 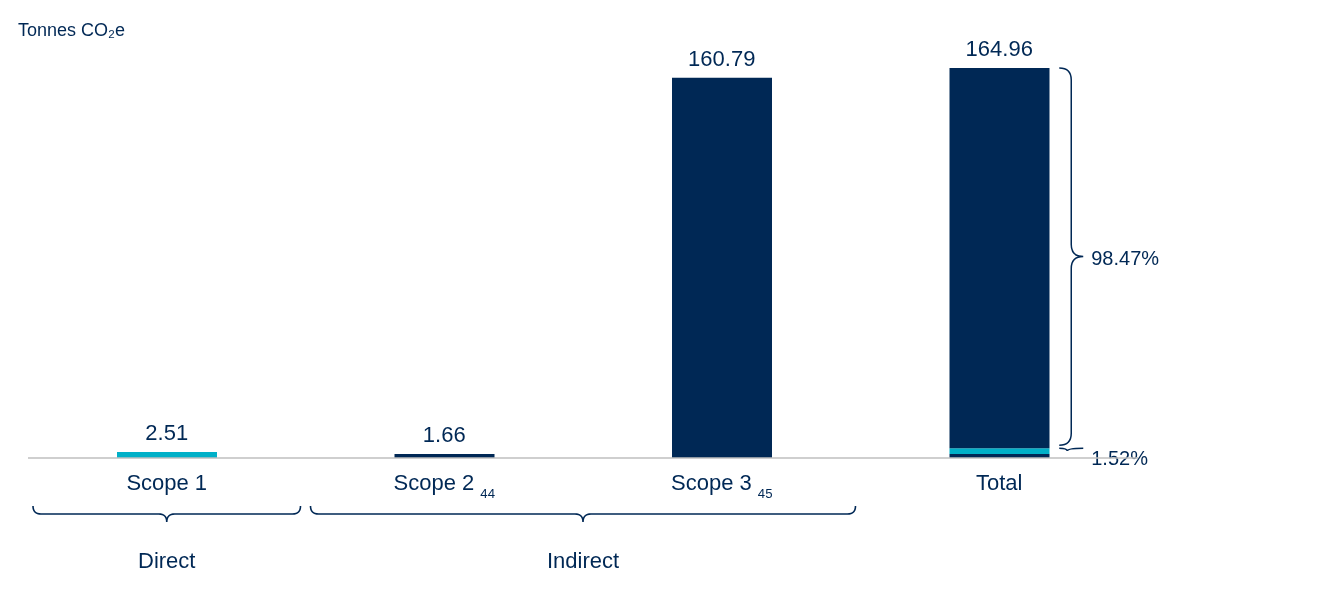 What do you see at coordinates (167, 560) in the screenshot?
I see `text: Direct` at bounding box center [167, 560].